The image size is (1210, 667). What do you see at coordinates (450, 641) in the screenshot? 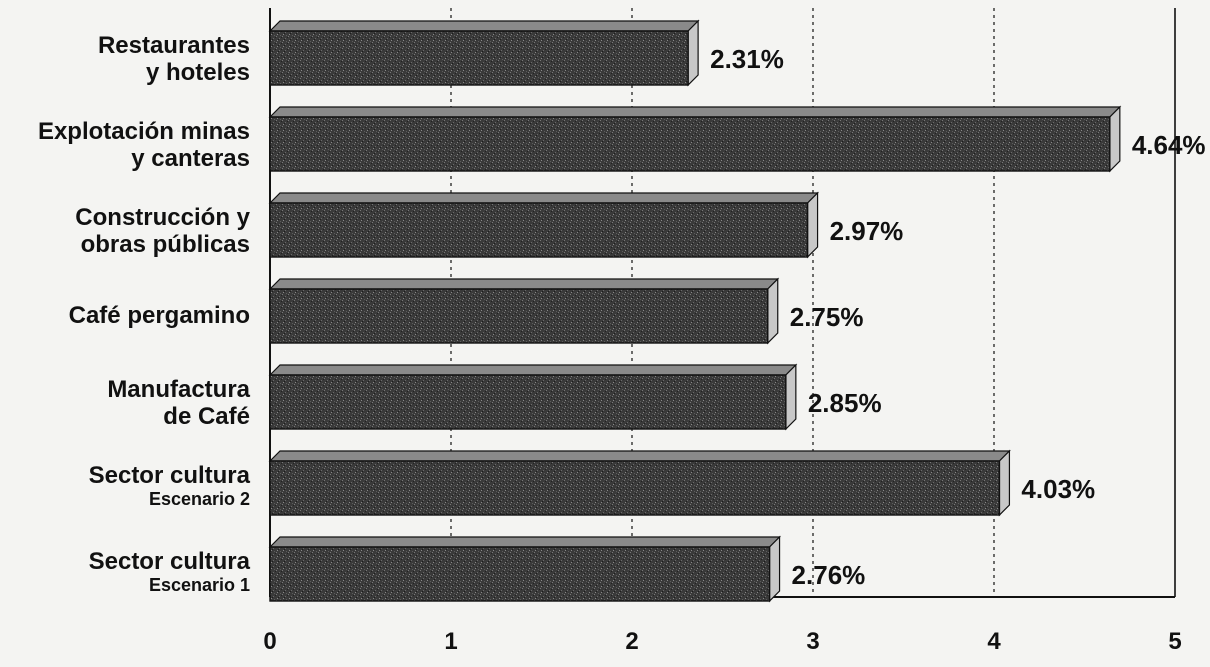
I see `x-tick-label: 1` at bounding box center [450, 641].